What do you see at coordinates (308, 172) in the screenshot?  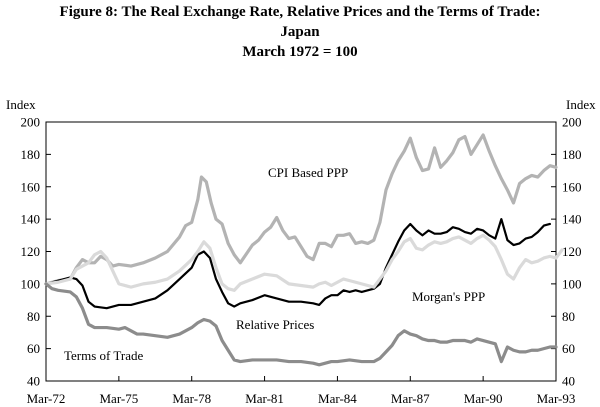 I see `annotation-cpi-based-ppp: CPI Based PPP` at bounding box center [308, 172].